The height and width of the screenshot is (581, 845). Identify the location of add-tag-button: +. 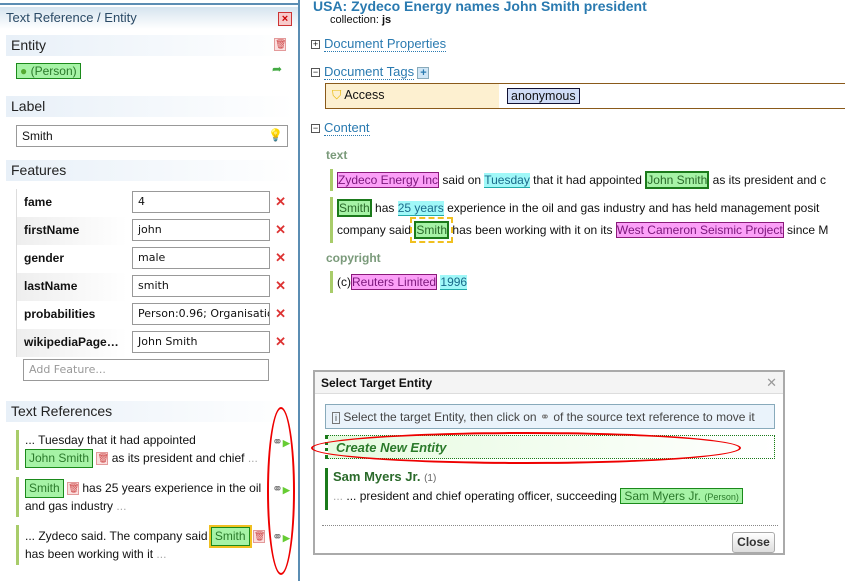
(423, 73).